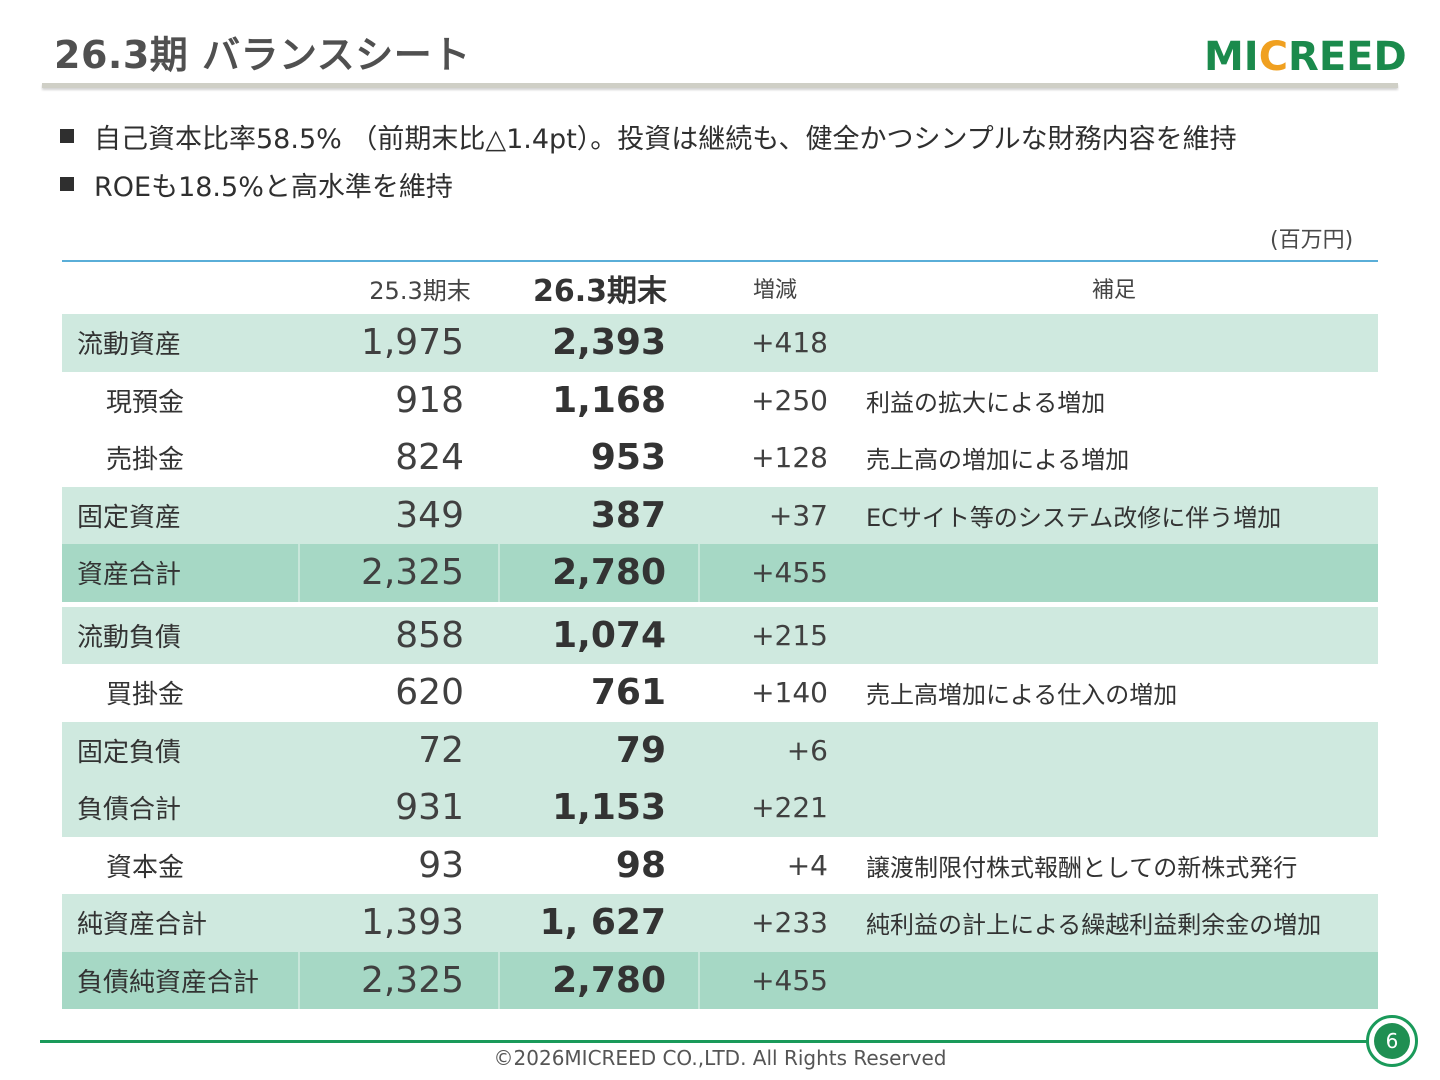 This screenshot has height=1080, width=1440. What do you see at coordinates (145, 867) in the screenshot?
I see `row-label: 資本金` at bounding box center [145, 867].